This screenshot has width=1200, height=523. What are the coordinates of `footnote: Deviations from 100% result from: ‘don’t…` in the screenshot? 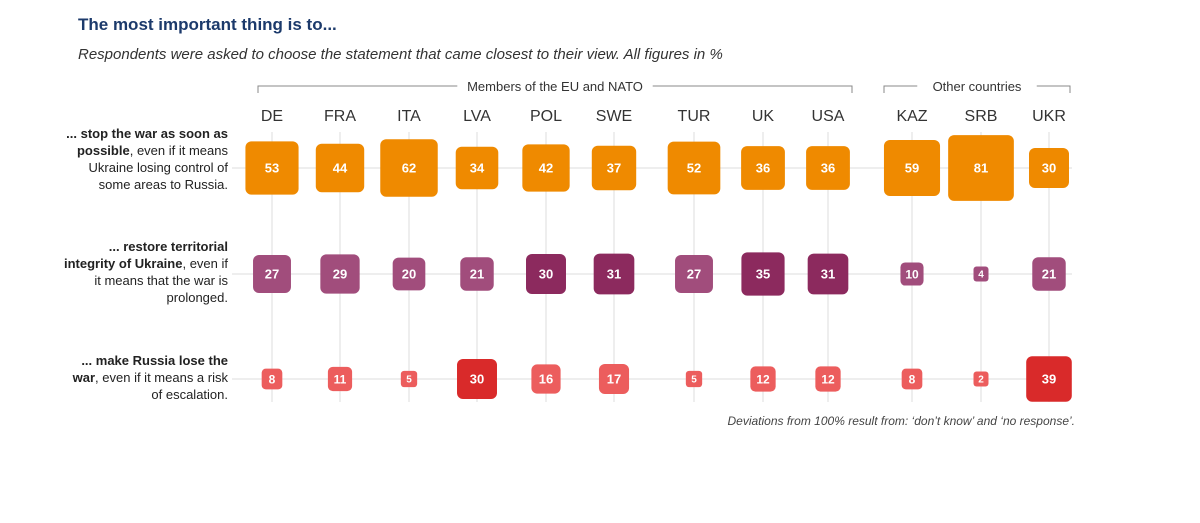 It's located at (901, 421).